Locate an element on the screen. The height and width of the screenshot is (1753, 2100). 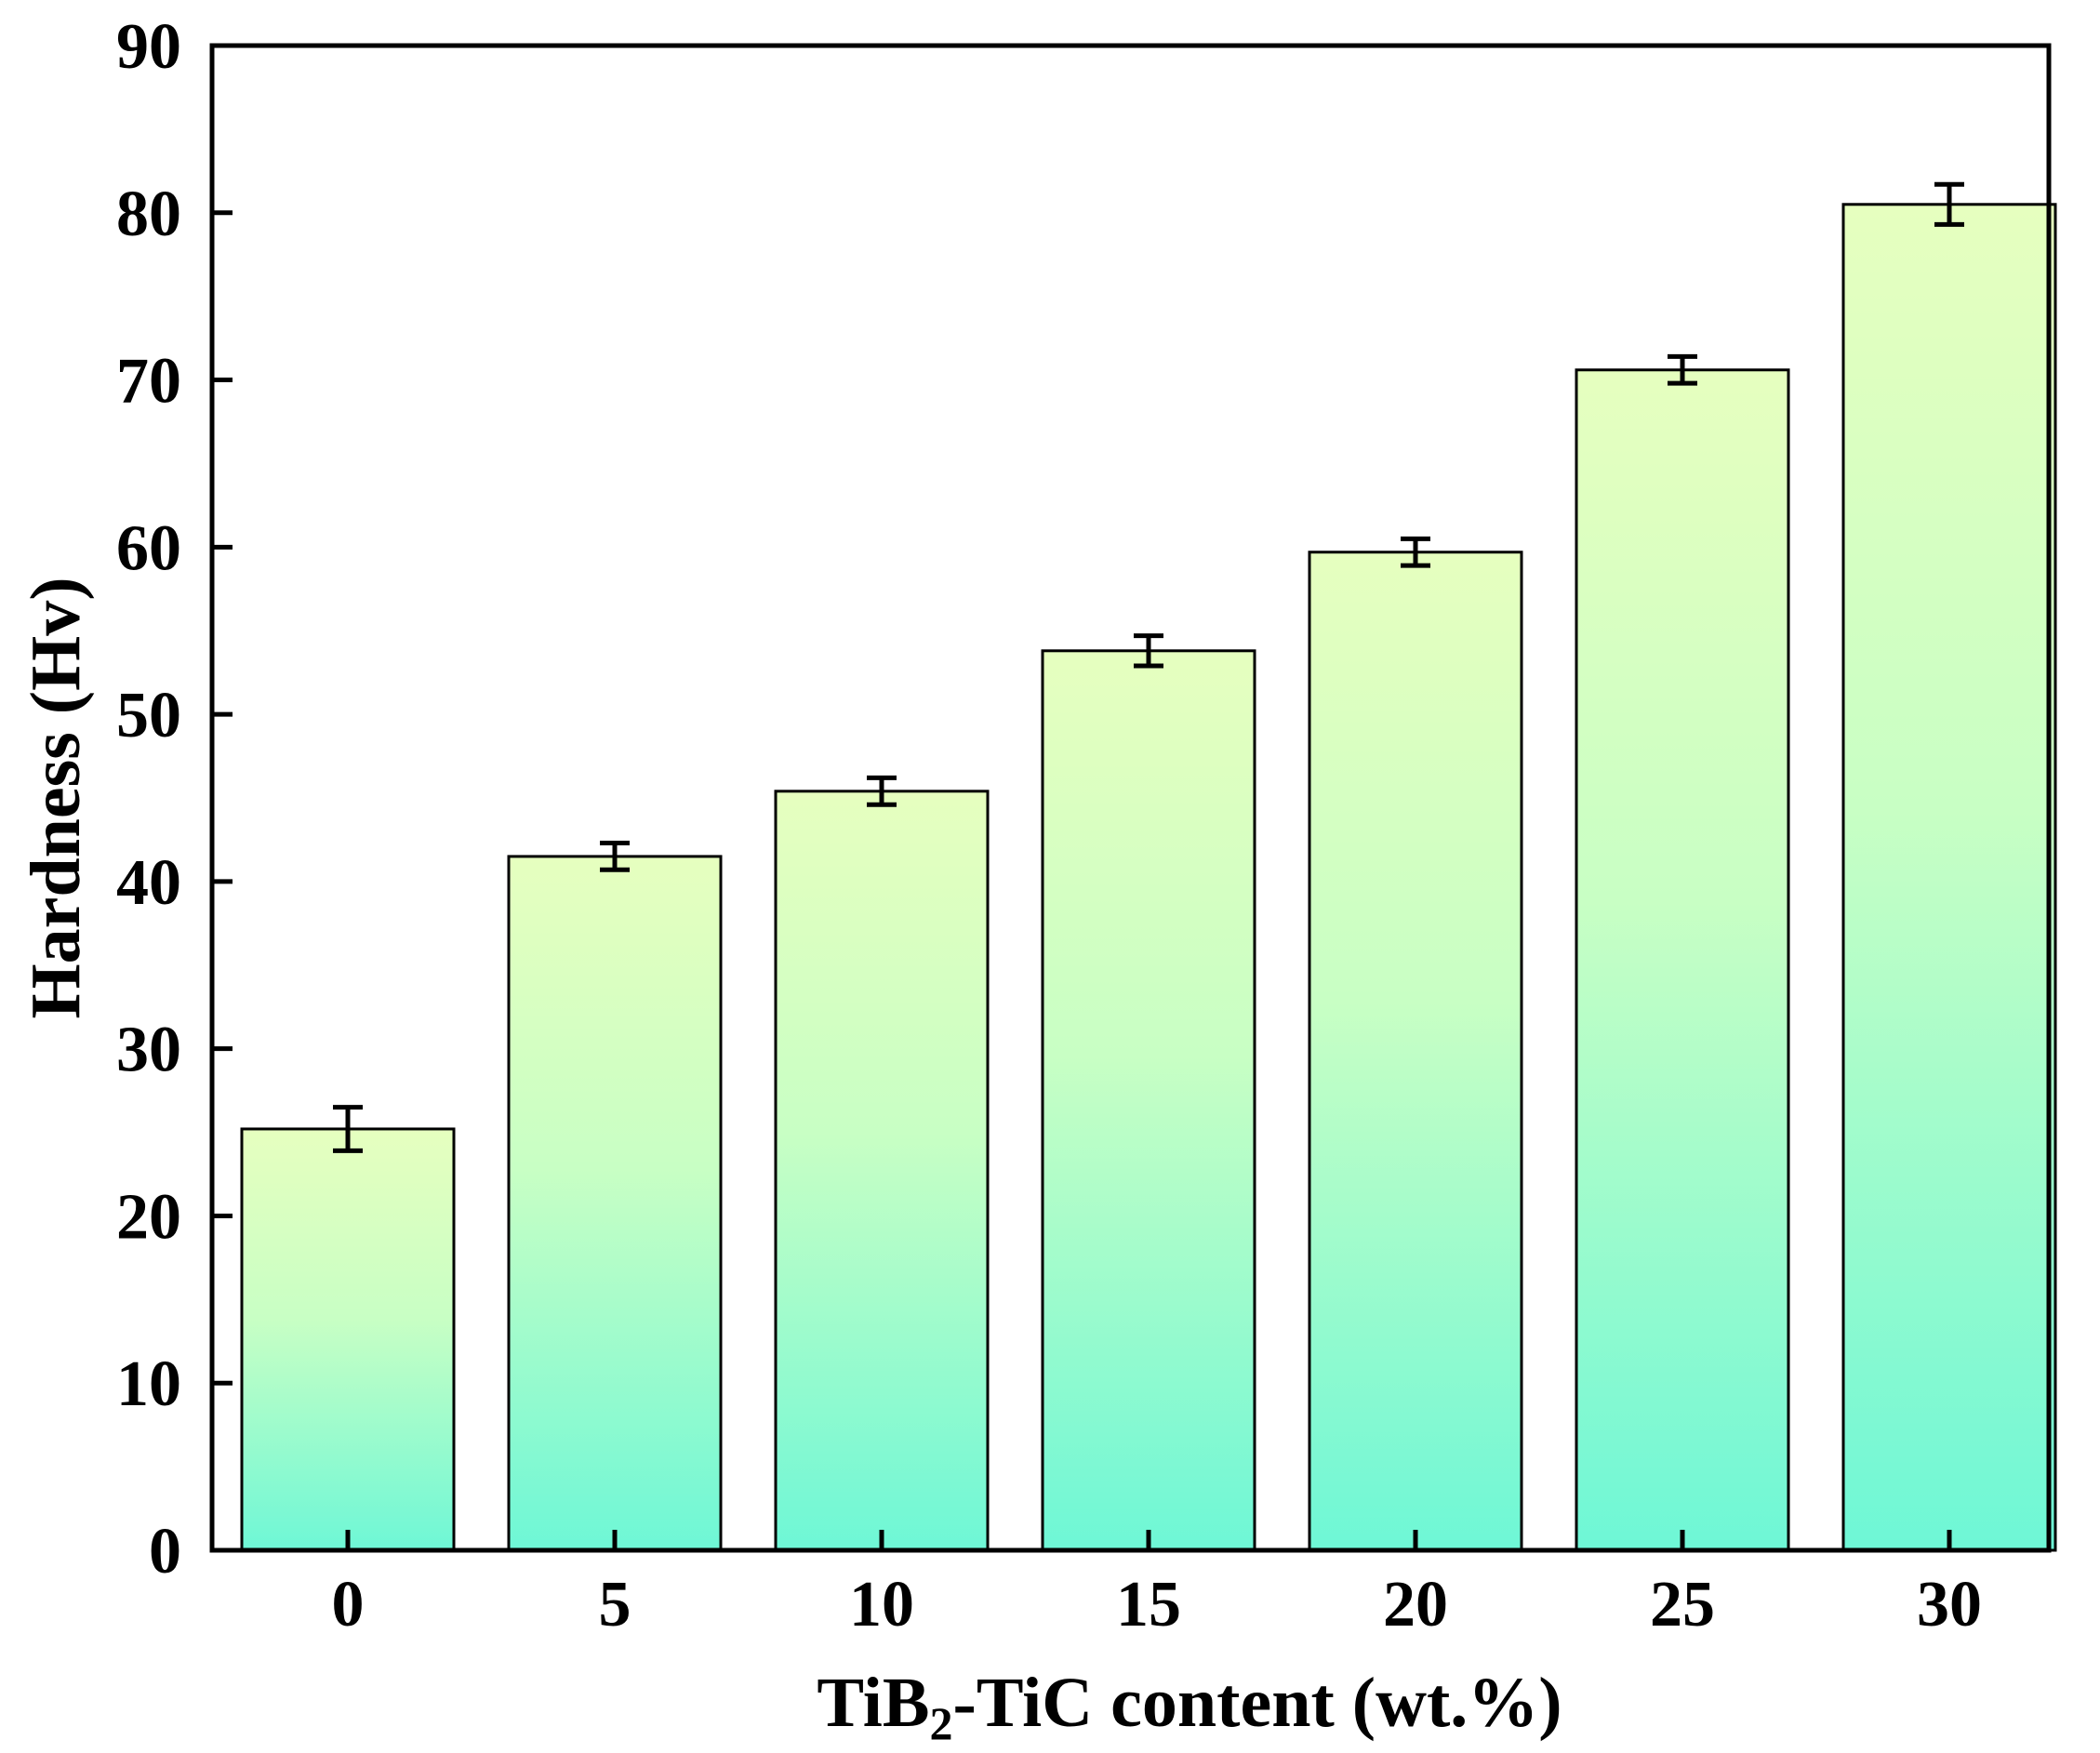
x-axis-ticks: 0 5 10 15 20 25 30 is located at coordinates (1157, 1585).